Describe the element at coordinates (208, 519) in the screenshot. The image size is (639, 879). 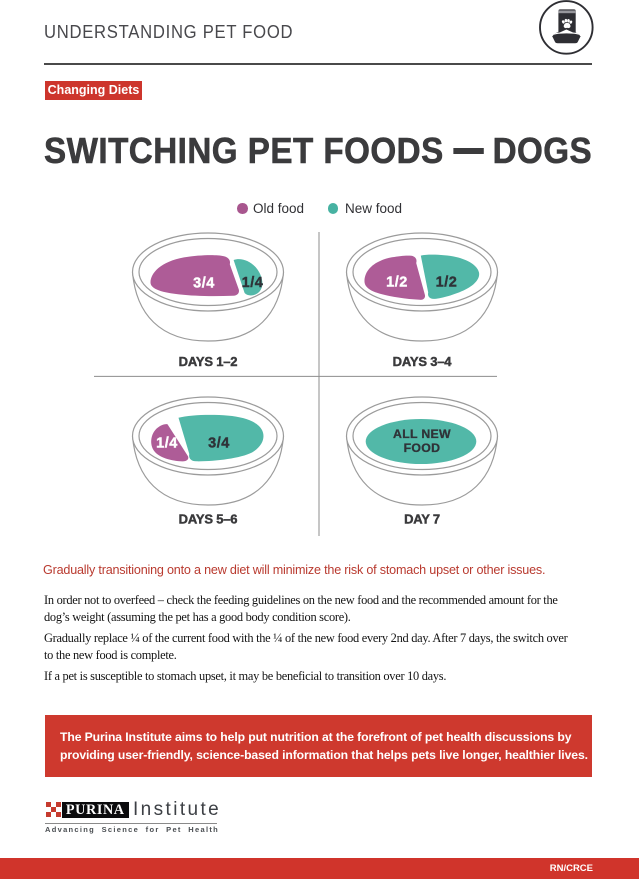
I see `svg-text: DAYS 5–6` at that location.